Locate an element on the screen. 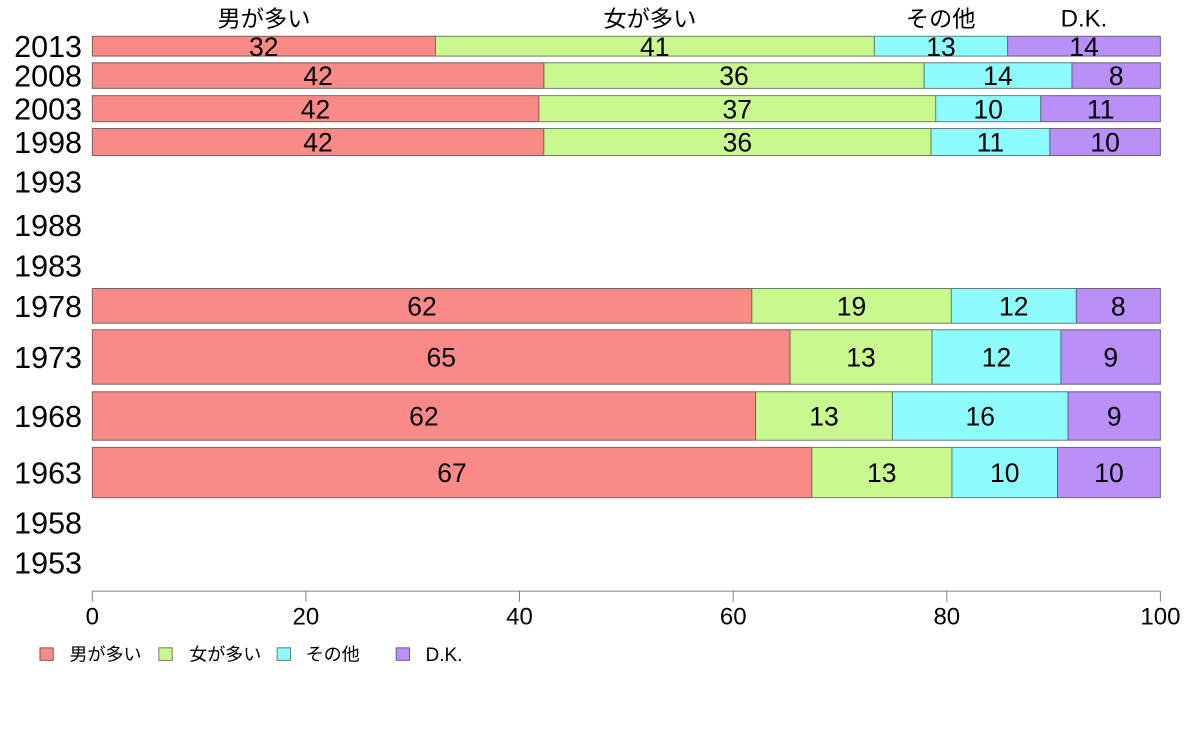 Image resolution: width=1188 pixels, height=741 pixels. svg-text: 67 is located at coordinates (451, 473).